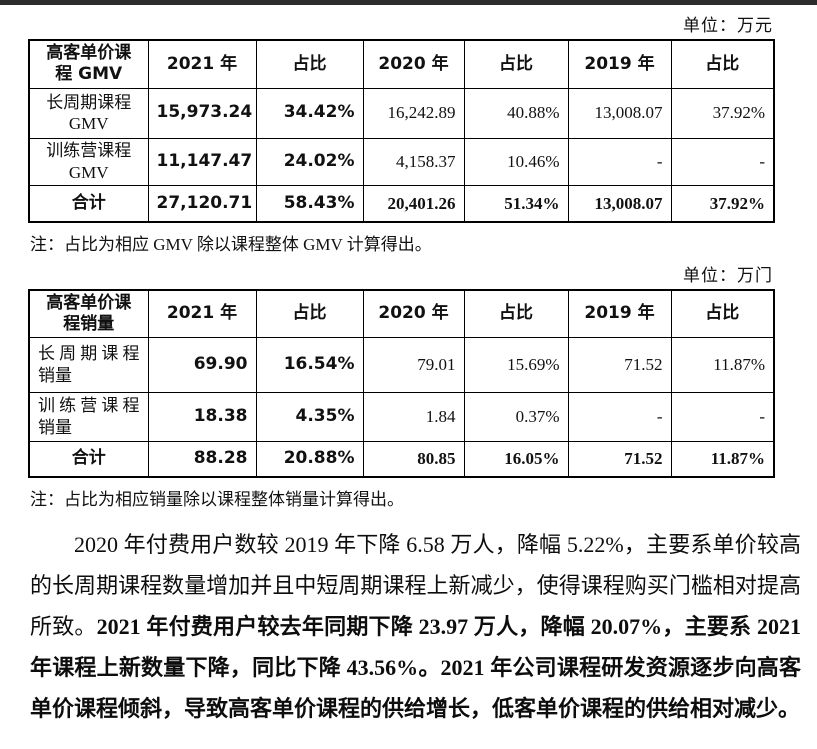  What do you see at coordinates (516, 313) in the screenshot?
I see `sales-header-share-2020: 占比` at bounding box center [516, 313].